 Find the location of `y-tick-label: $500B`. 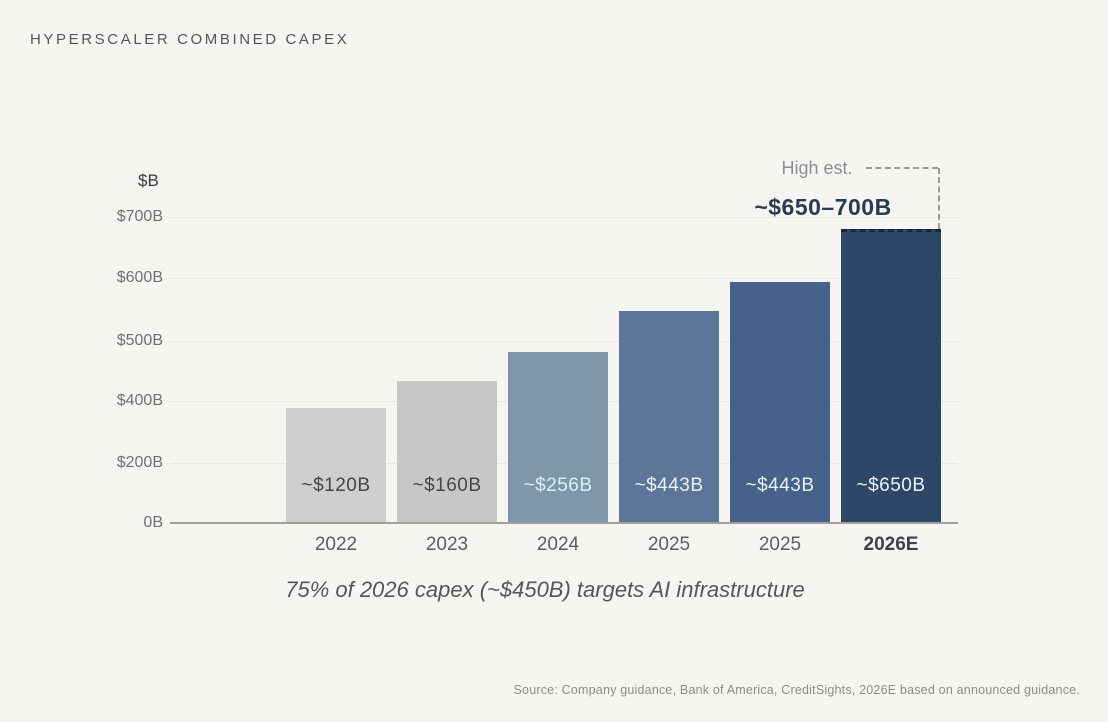

y-tick-label: $500B is located at coordinates (139, 340).